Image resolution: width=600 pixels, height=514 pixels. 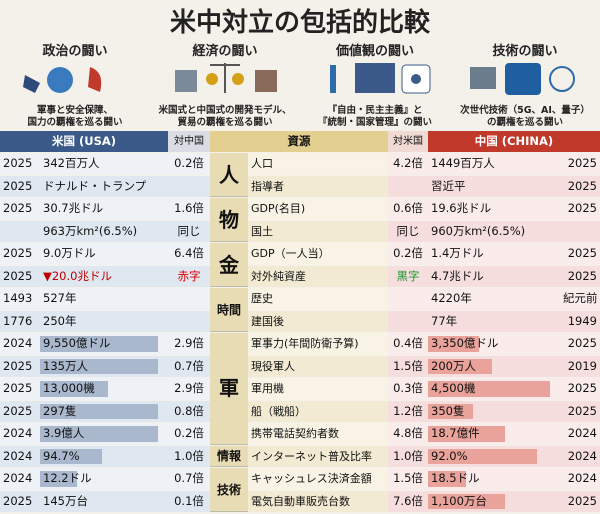 What do you see at coordinates (229, 220) in the screenshot?
I see `group-label: 物` at bounding box center [229, 220].